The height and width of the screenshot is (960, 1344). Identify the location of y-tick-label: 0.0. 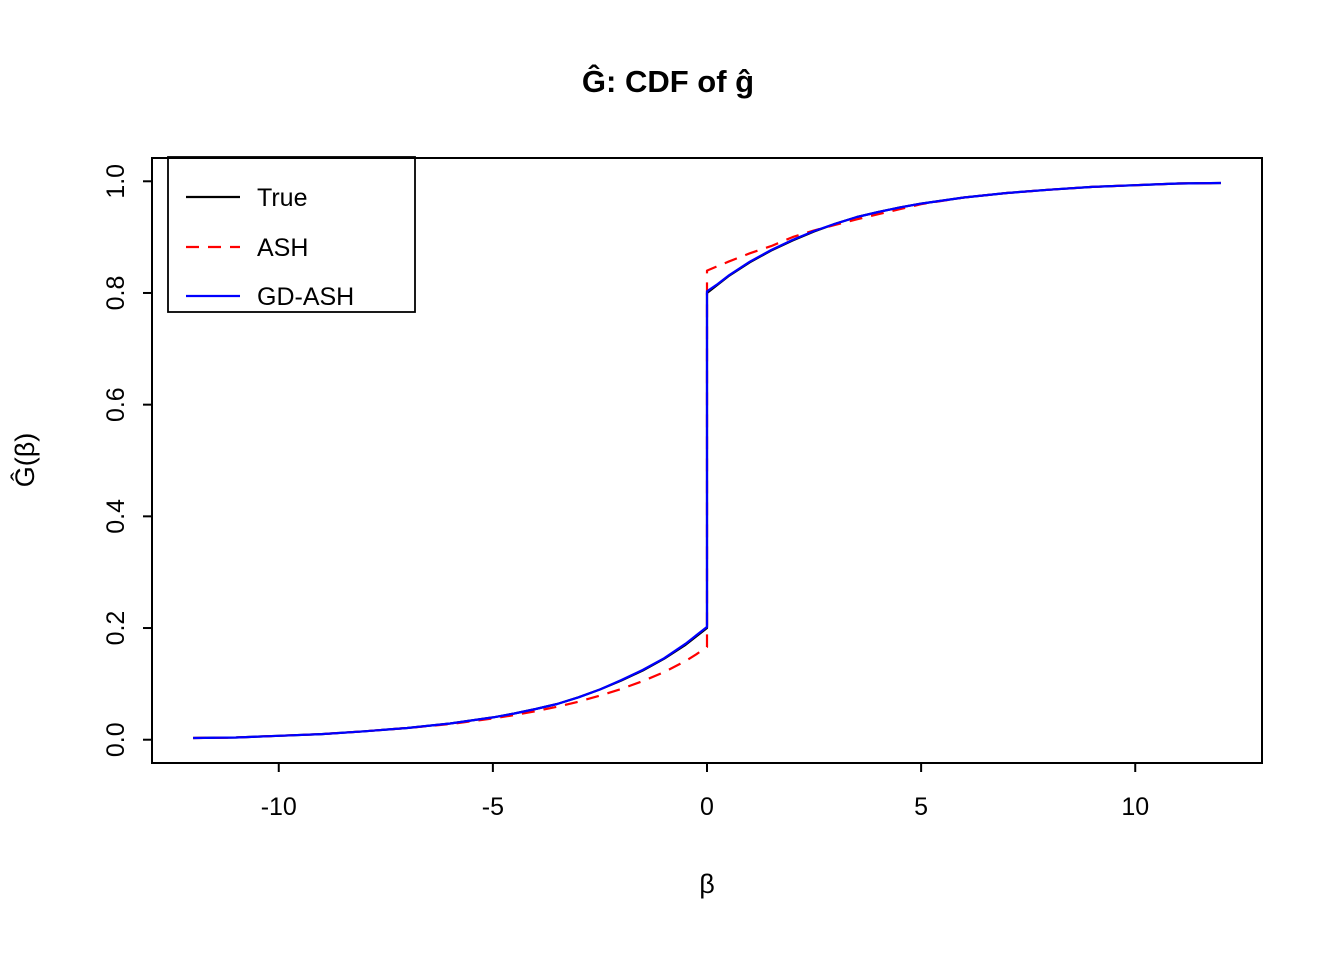
(116, 739).